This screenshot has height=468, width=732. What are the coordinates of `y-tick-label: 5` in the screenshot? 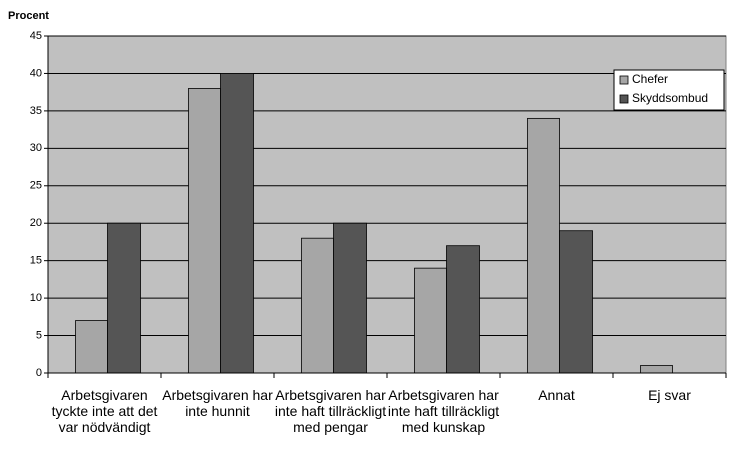 It's located at (39, 335).